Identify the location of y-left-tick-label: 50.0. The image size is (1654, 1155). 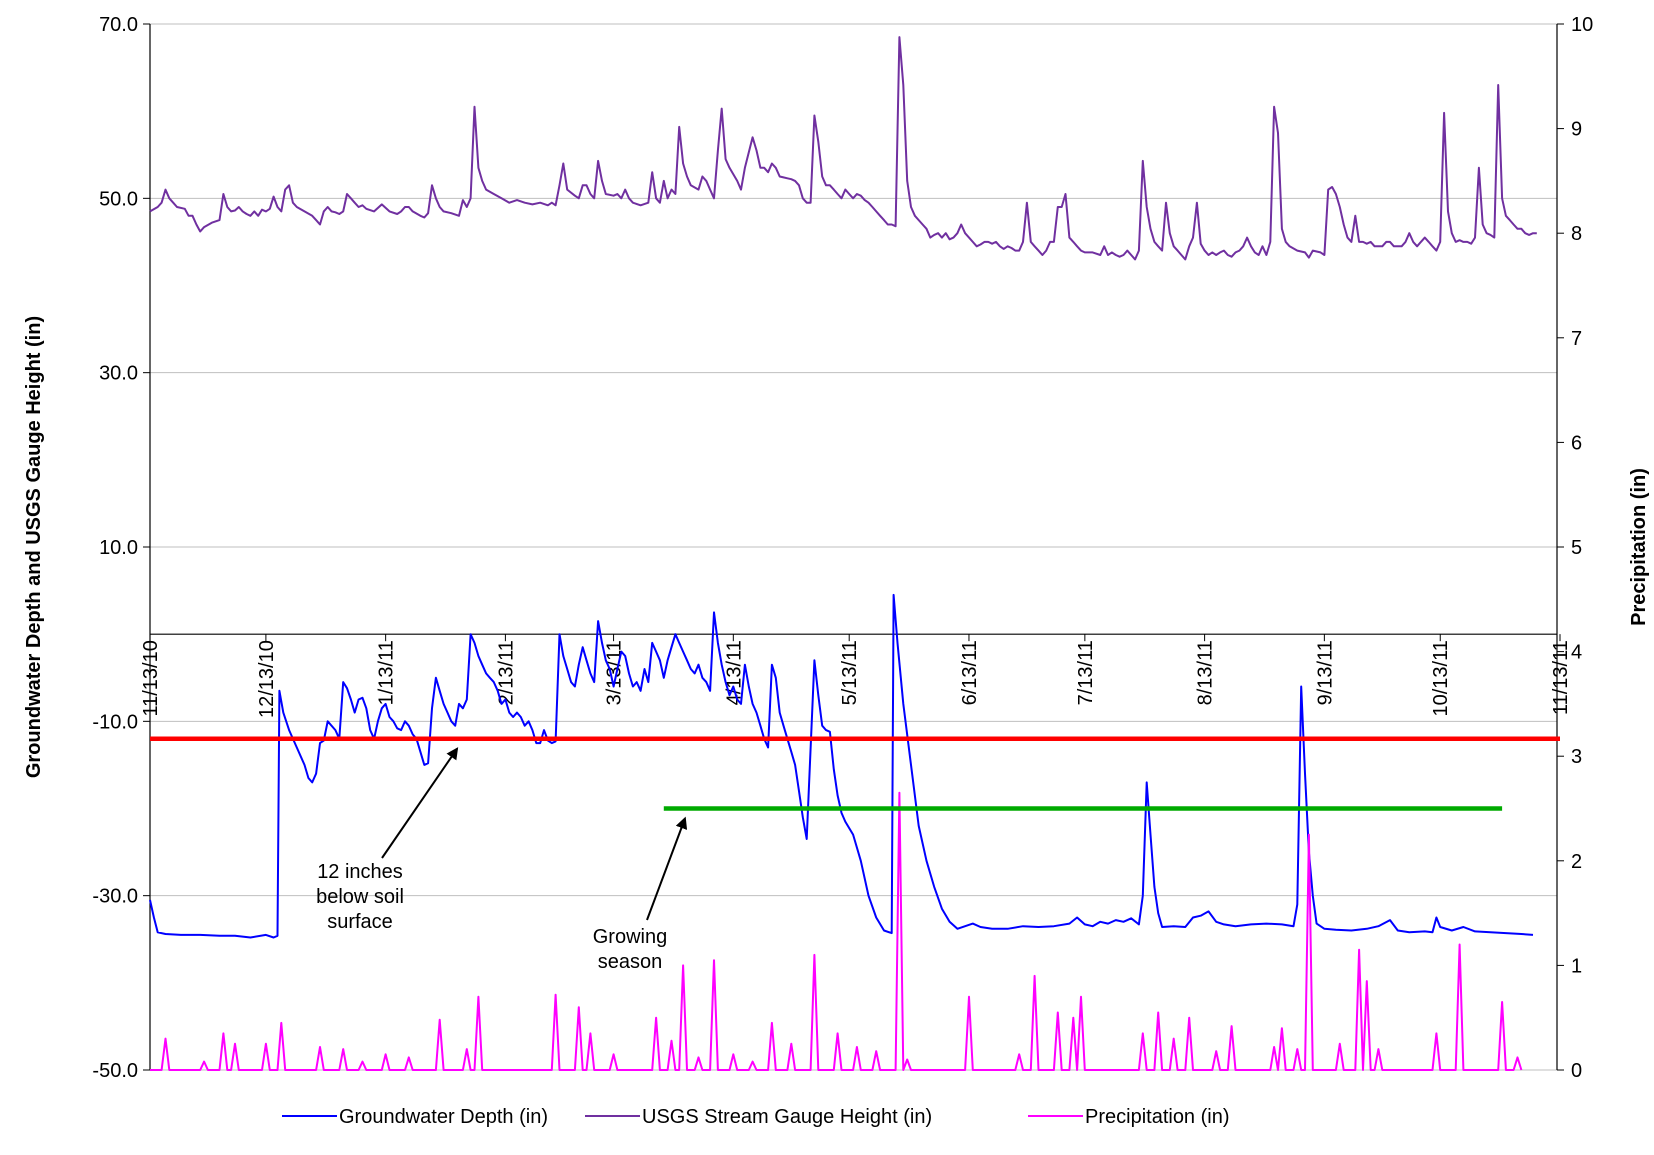
(118, 199).